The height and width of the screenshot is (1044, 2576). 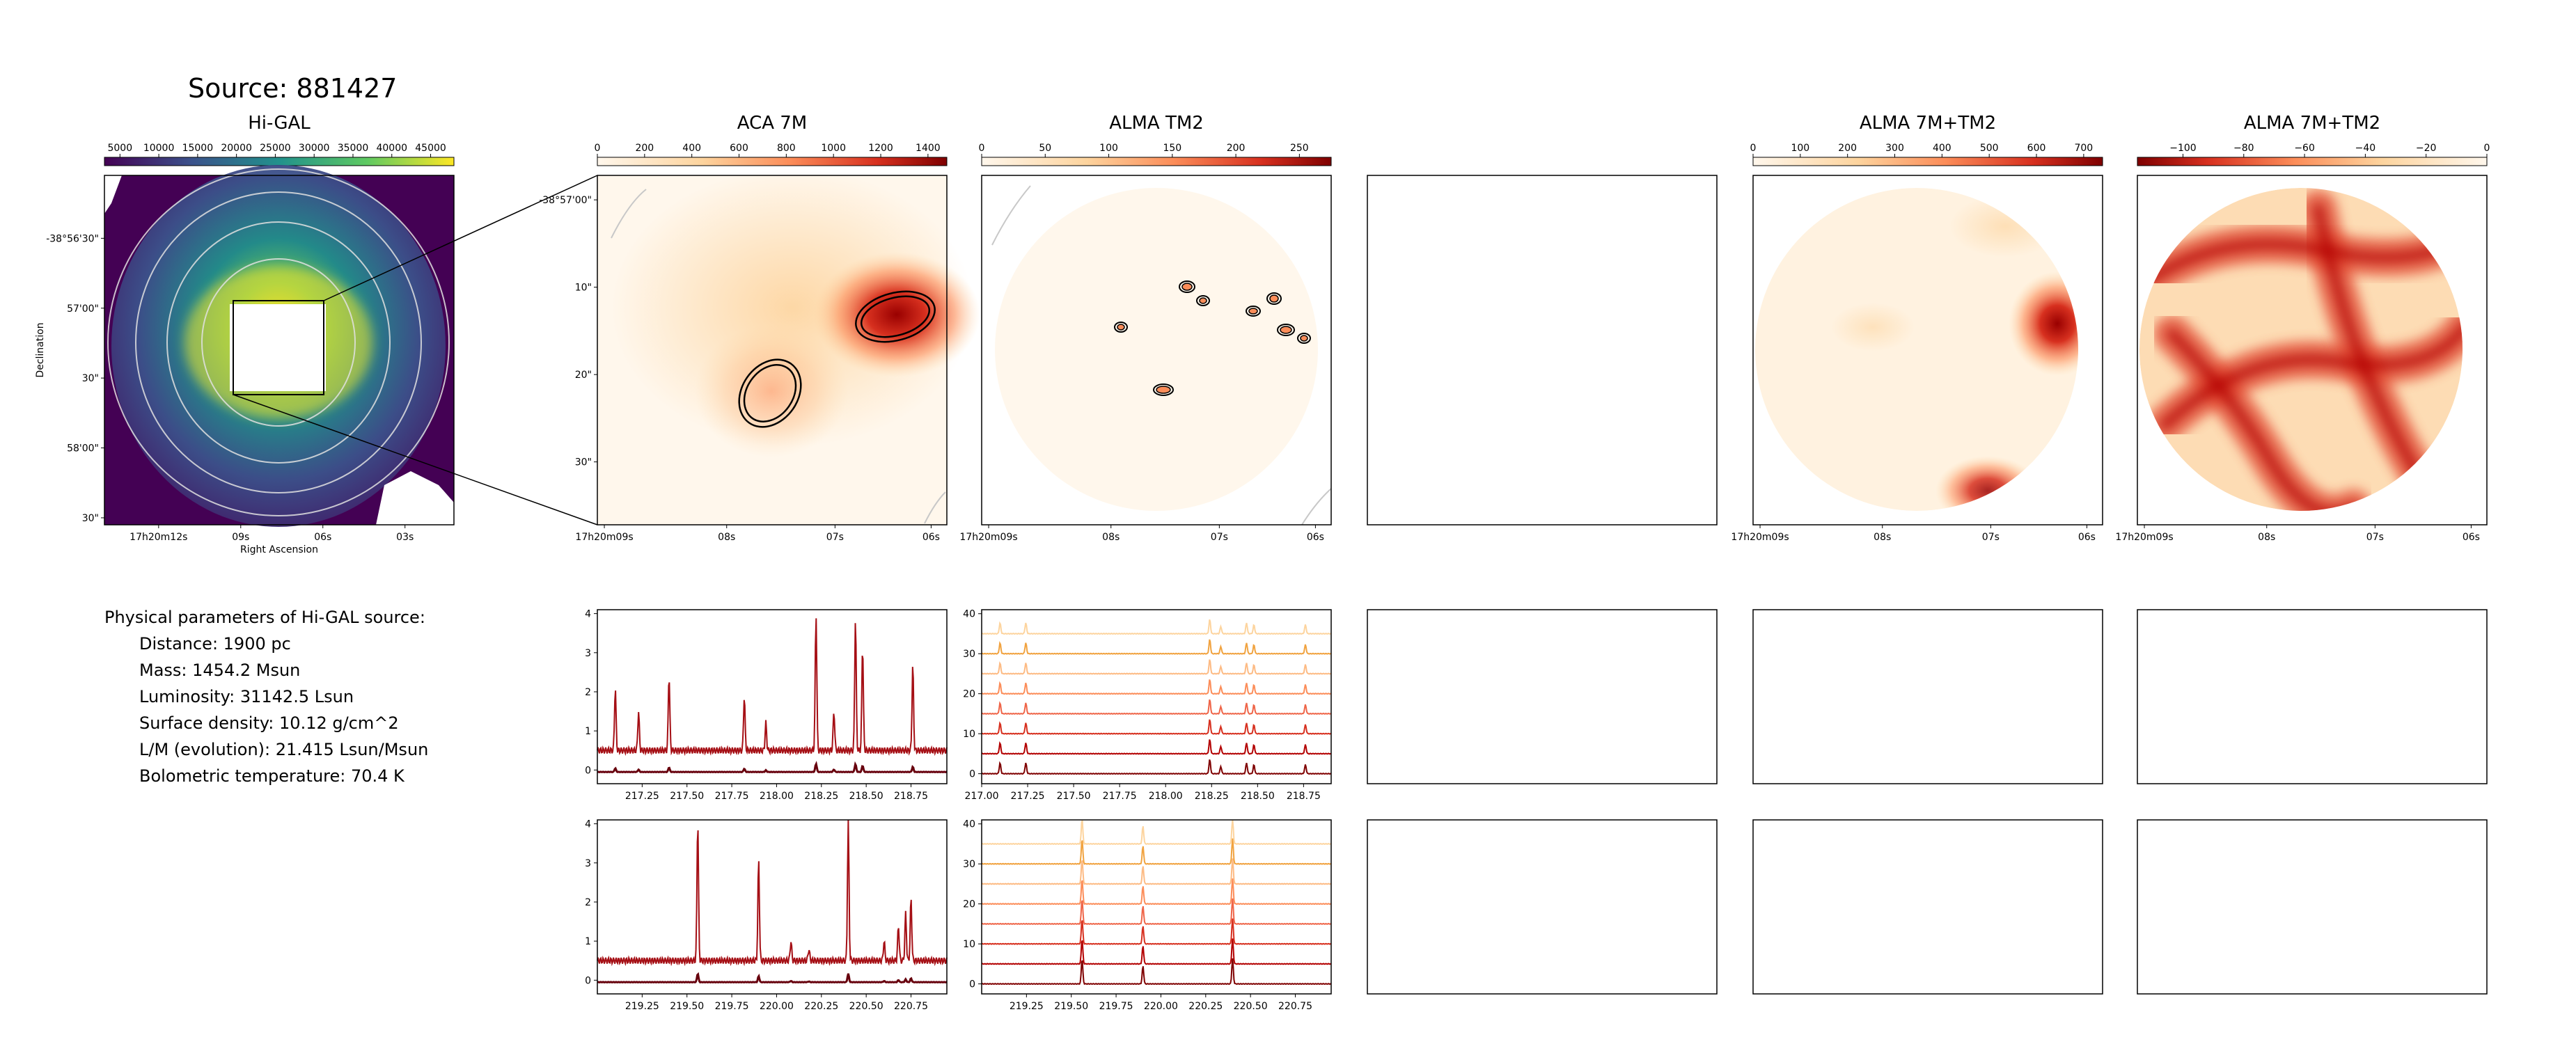 What do you see at coordinates (1205, 1006) in the screenshot?
I see `x-tick-label: 220.25` at bounding box center [1205, 1006].